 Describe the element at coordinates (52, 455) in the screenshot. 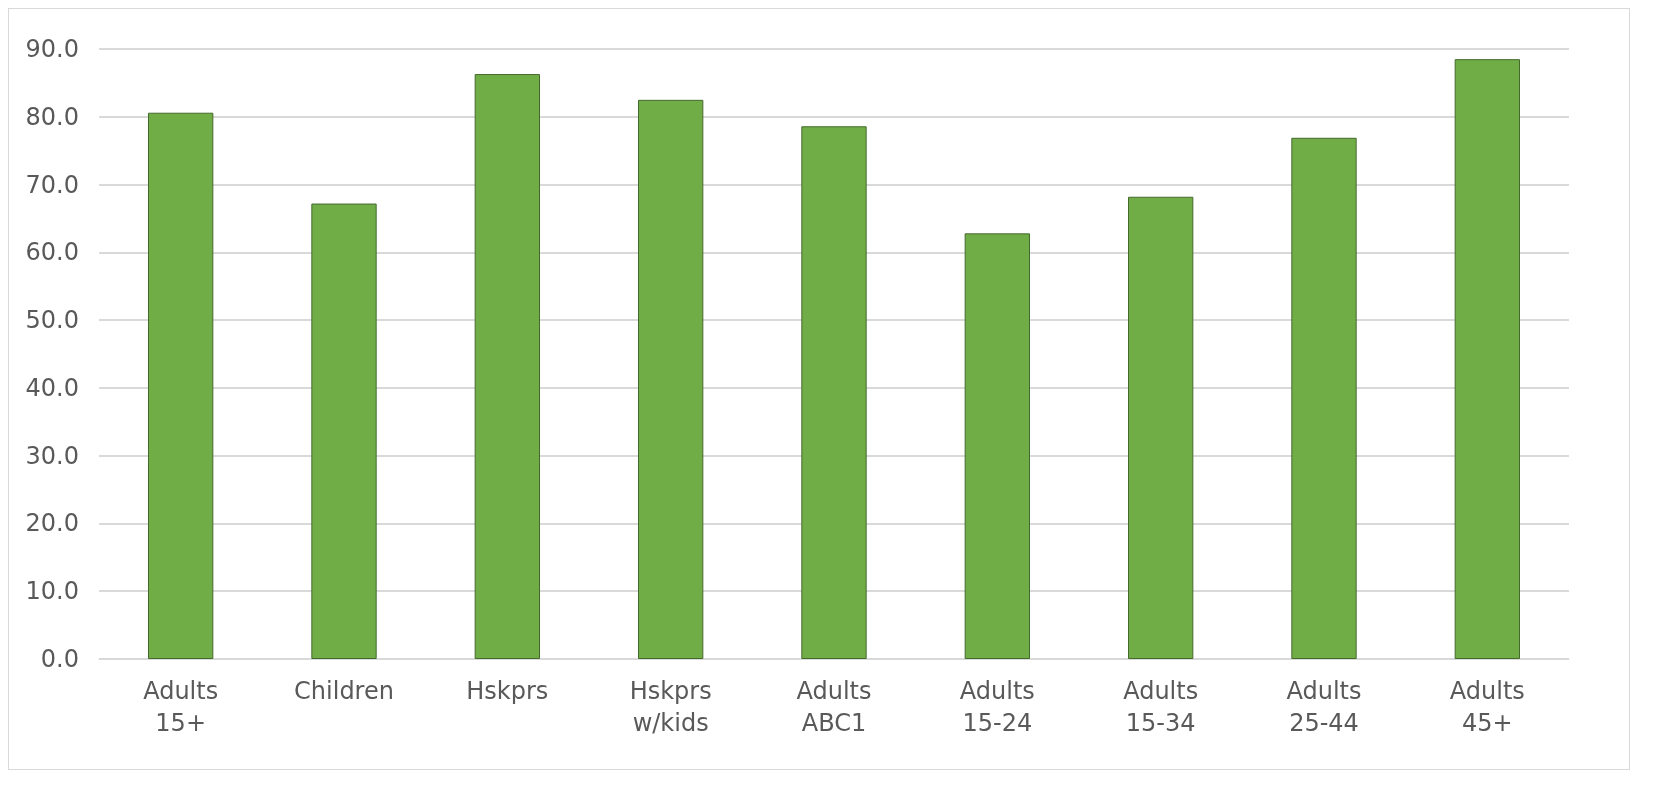

I see `y-tick-label: 30.0` at that location.